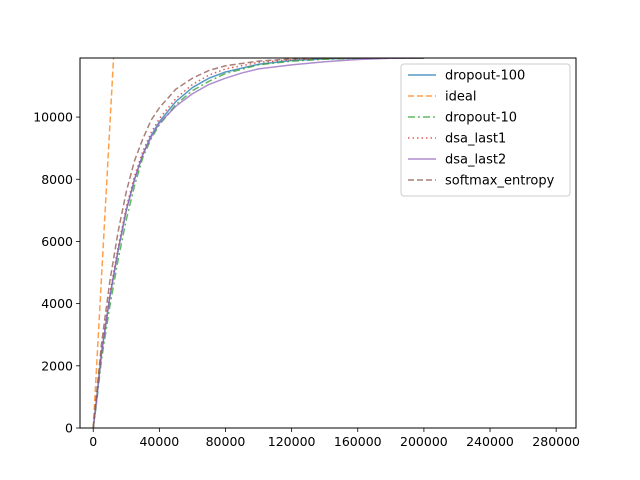 The height and width of the screenshot is (480, 640). Describe the element at coordinates (358, 441) in the screenshot. I see `x-tick-label: 160000` at that location.